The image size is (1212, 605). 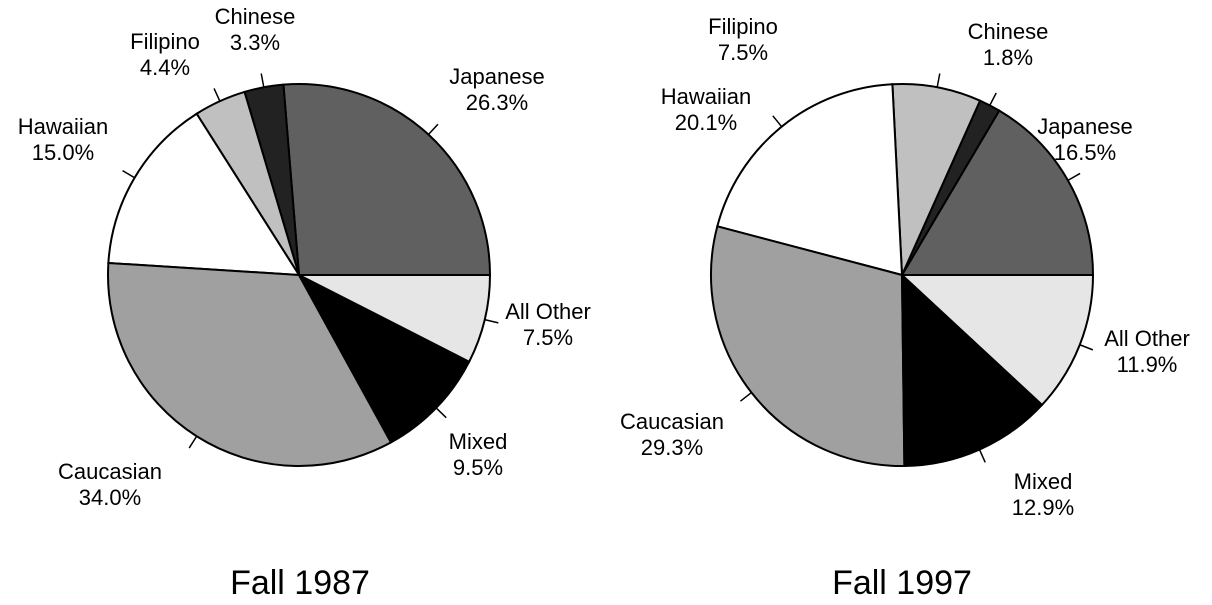 What do you see at coordinates (706, 122) in the screenshot?
I see `value-label: 20.1%` at bounding box center [706, 122].